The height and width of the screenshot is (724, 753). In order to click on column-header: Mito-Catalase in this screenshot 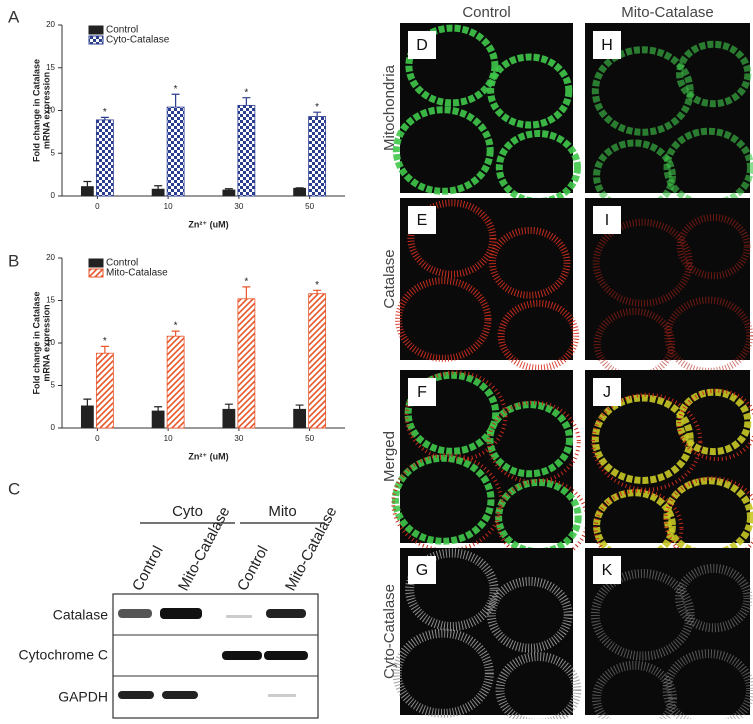, I will do `click(667, 12)`.